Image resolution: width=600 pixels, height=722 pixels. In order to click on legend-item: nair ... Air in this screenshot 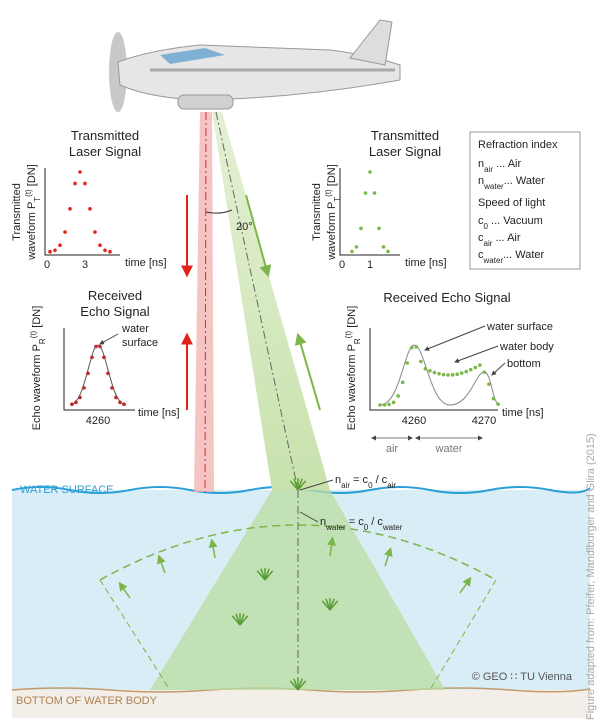, I will do `click(499, 166)`.